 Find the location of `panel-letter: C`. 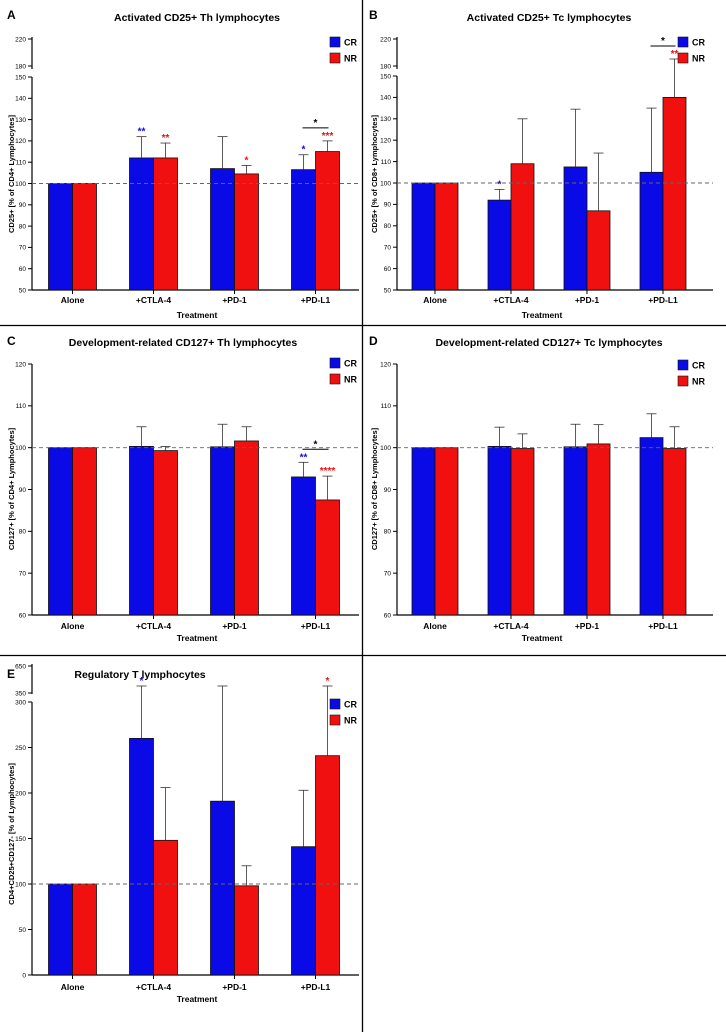

panel-letter: C is located at coordinates (11, 341).